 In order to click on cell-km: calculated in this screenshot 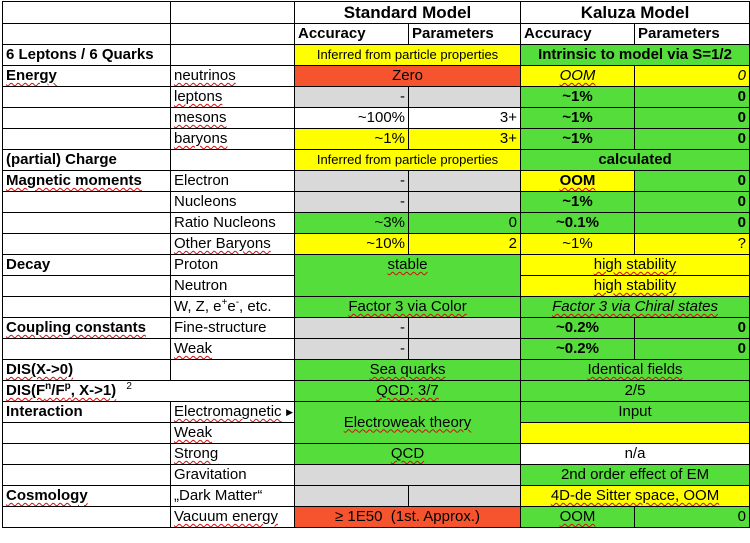, I will do `click(635, 160)`.